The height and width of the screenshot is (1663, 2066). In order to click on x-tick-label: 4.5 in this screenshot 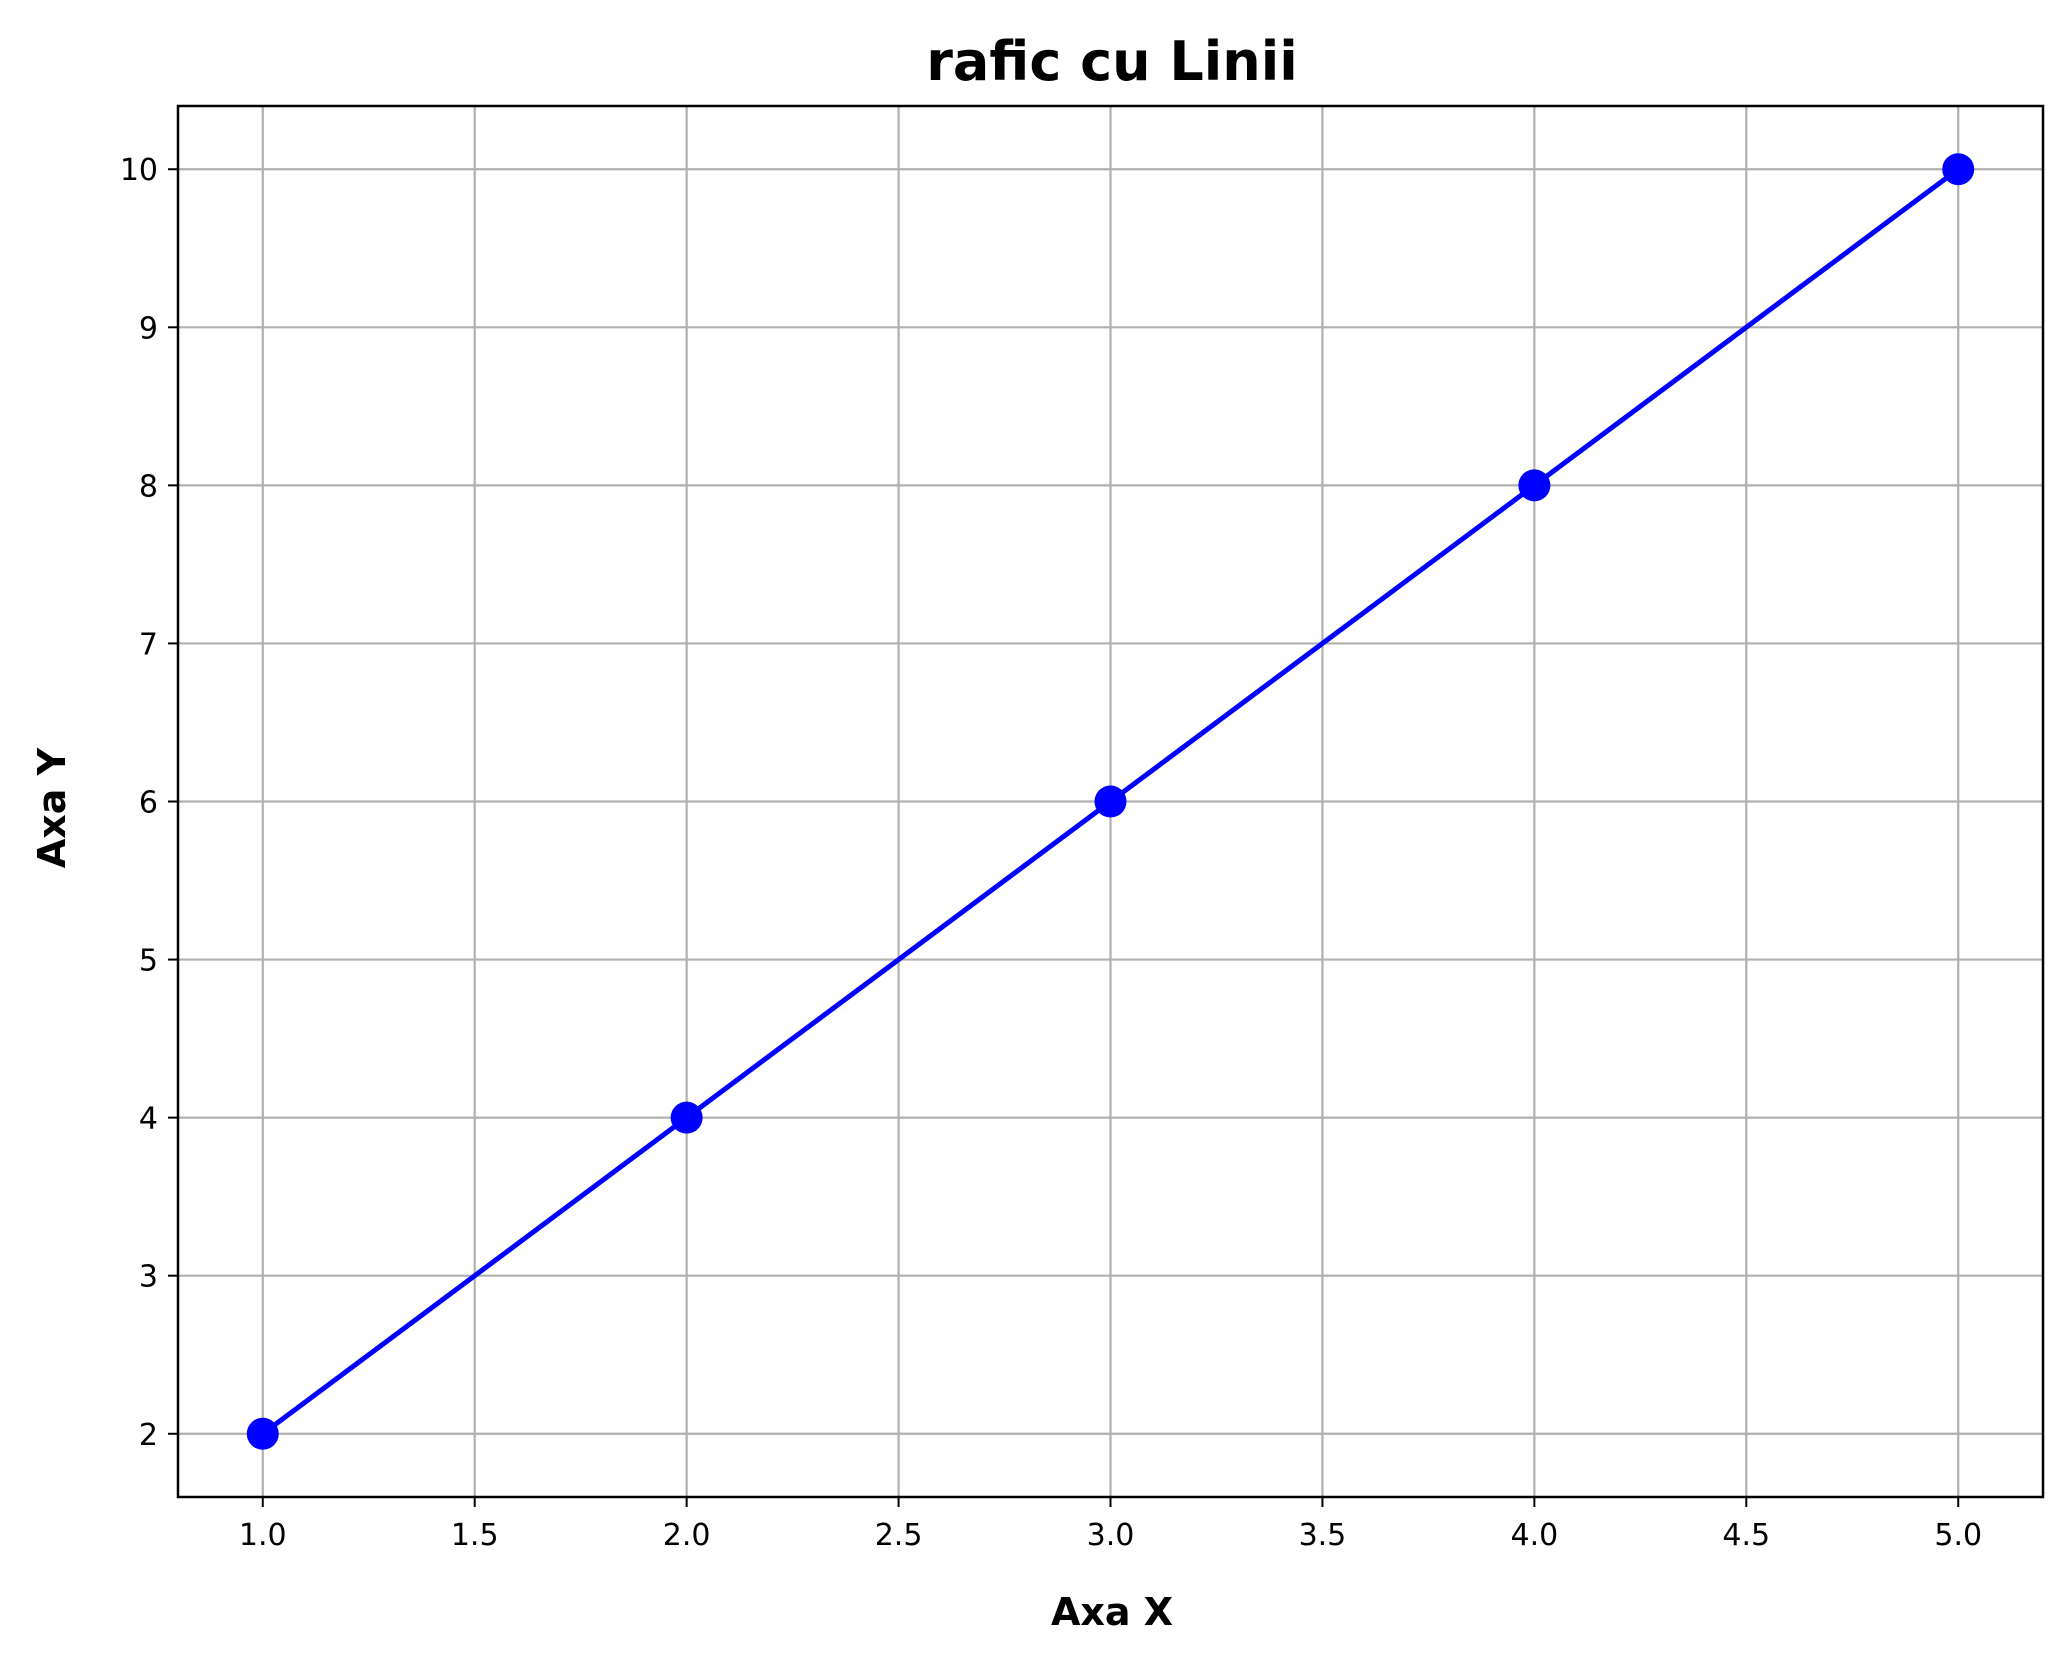, I will do `click(1746, 1535)`.